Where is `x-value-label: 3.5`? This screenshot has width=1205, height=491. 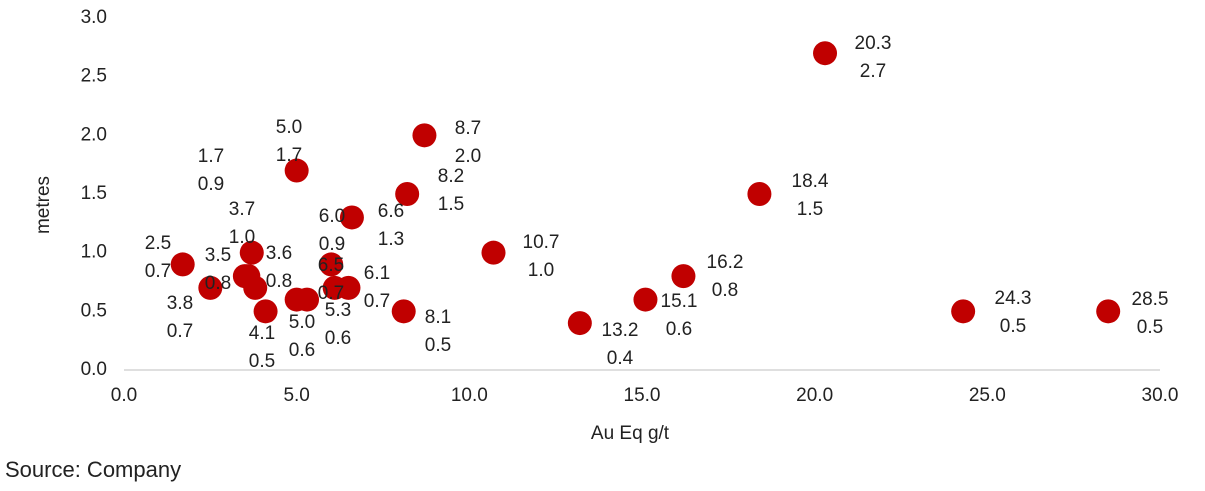
x-value-label: 3.5 is located at coordinates (218, 255).